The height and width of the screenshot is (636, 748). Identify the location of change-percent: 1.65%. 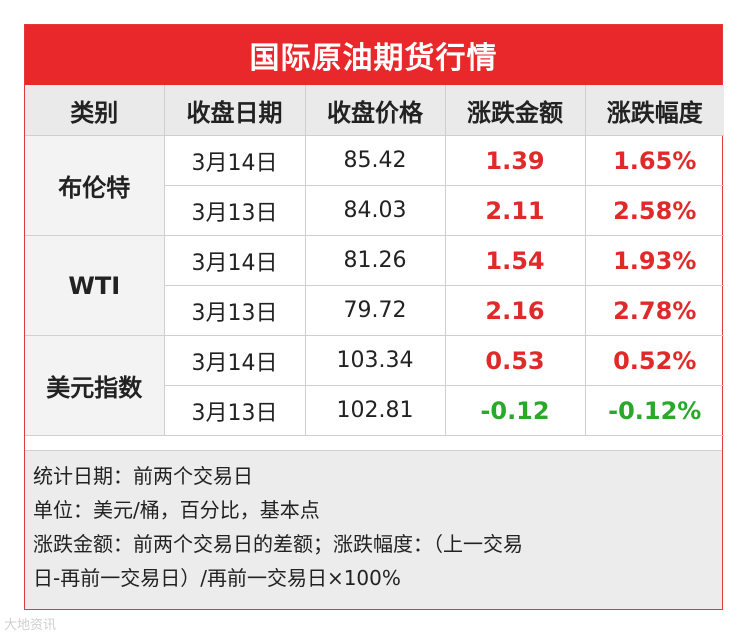
(654, 160).